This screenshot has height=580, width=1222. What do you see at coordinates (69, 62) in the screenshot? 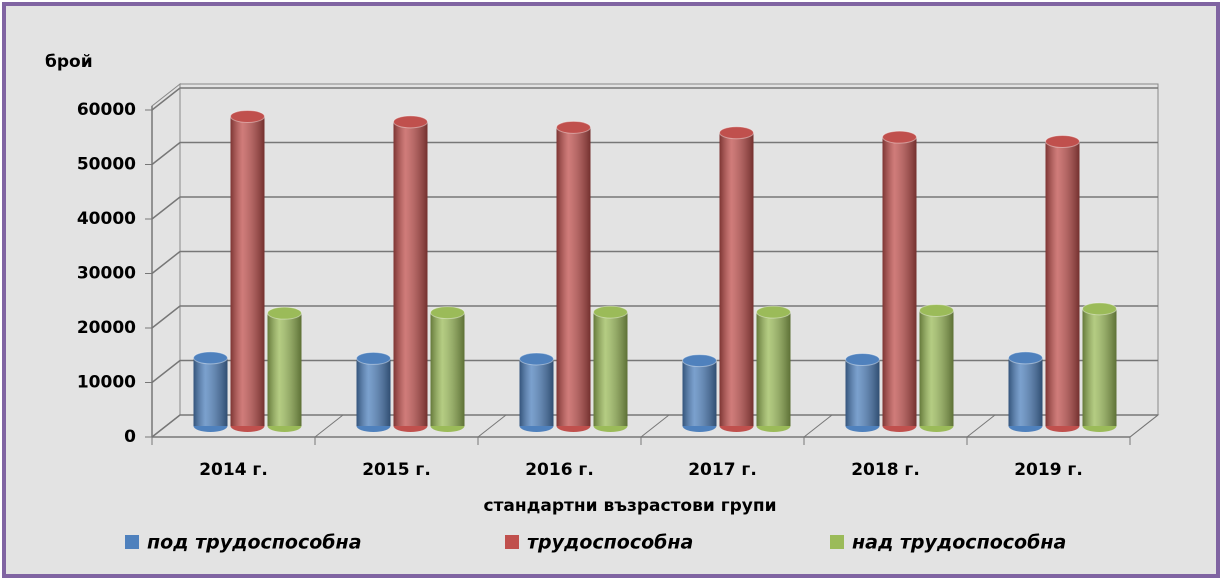
I see `y-axis-label: брой` at bounding box center [69, 62].